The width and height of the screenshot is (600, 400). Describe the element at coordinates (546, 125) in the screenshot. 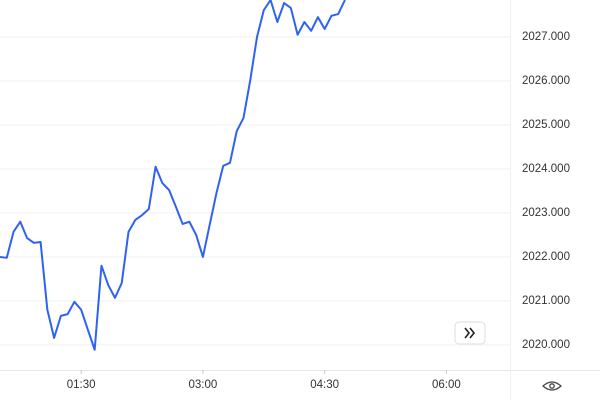

I see `y-tick-label: 2025.000` at that location.